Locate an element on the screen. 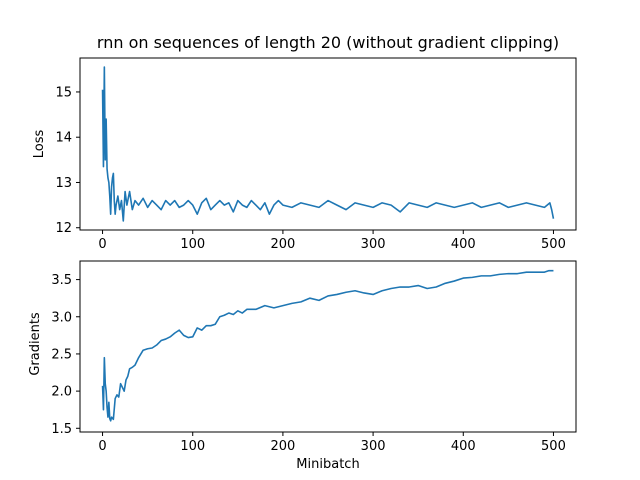 The image size is (640, 480). gradients-y-tick-label: 2.5 is located at coordinates (61, 354).